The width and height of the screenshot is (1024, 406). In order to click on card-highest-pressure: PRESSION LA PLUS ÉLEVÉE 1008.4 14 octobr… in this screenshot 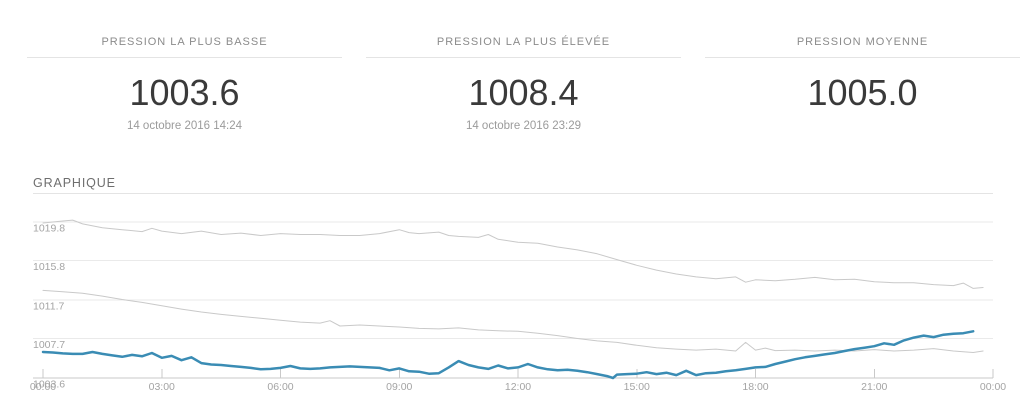, I will do `click(523, 85)`.